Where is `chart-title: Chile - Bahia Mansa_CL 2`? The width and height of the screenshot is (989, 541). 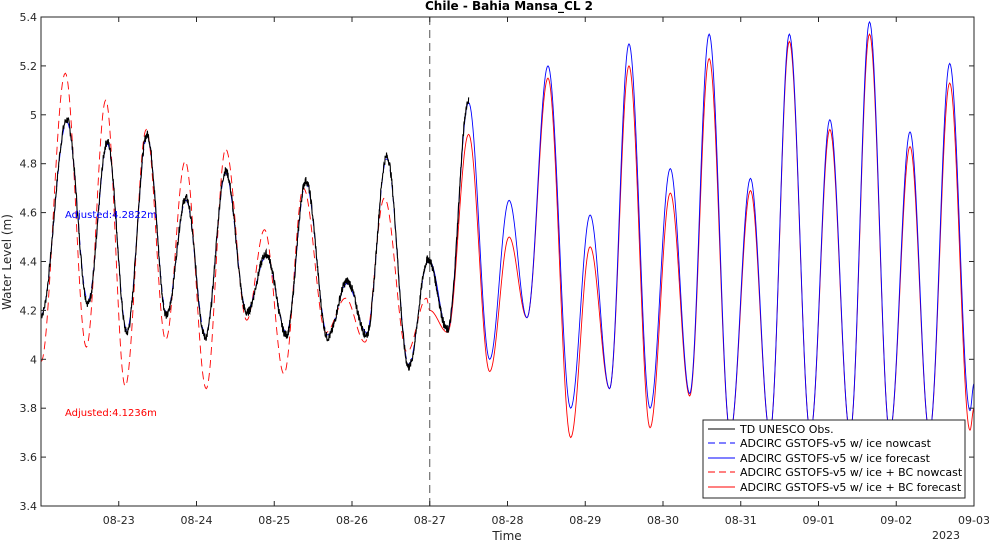 chart-title: Chile - Bahia Mansa_CL 2 is located at coordinates (509, 7).